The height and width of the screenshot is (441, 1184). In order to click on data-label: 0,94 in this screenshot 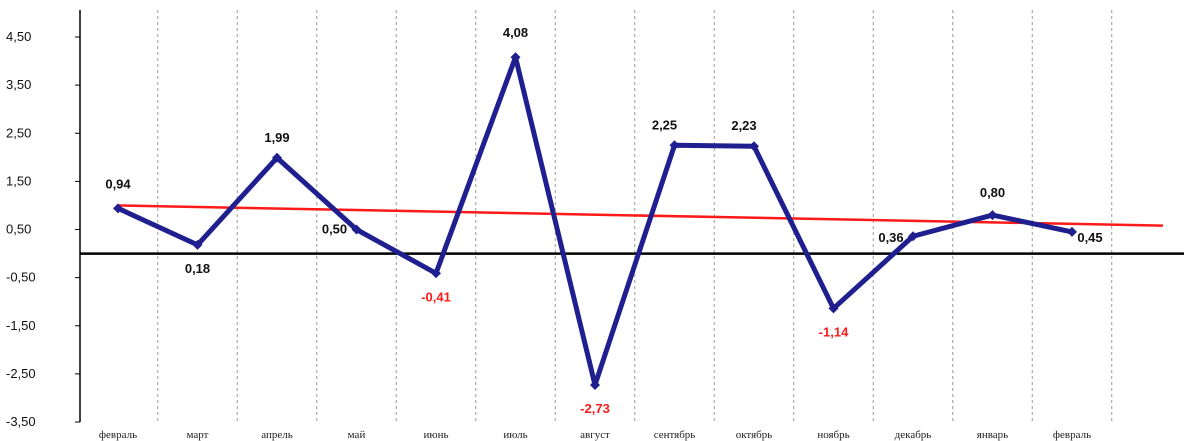, I will do `click(118, 183)`.